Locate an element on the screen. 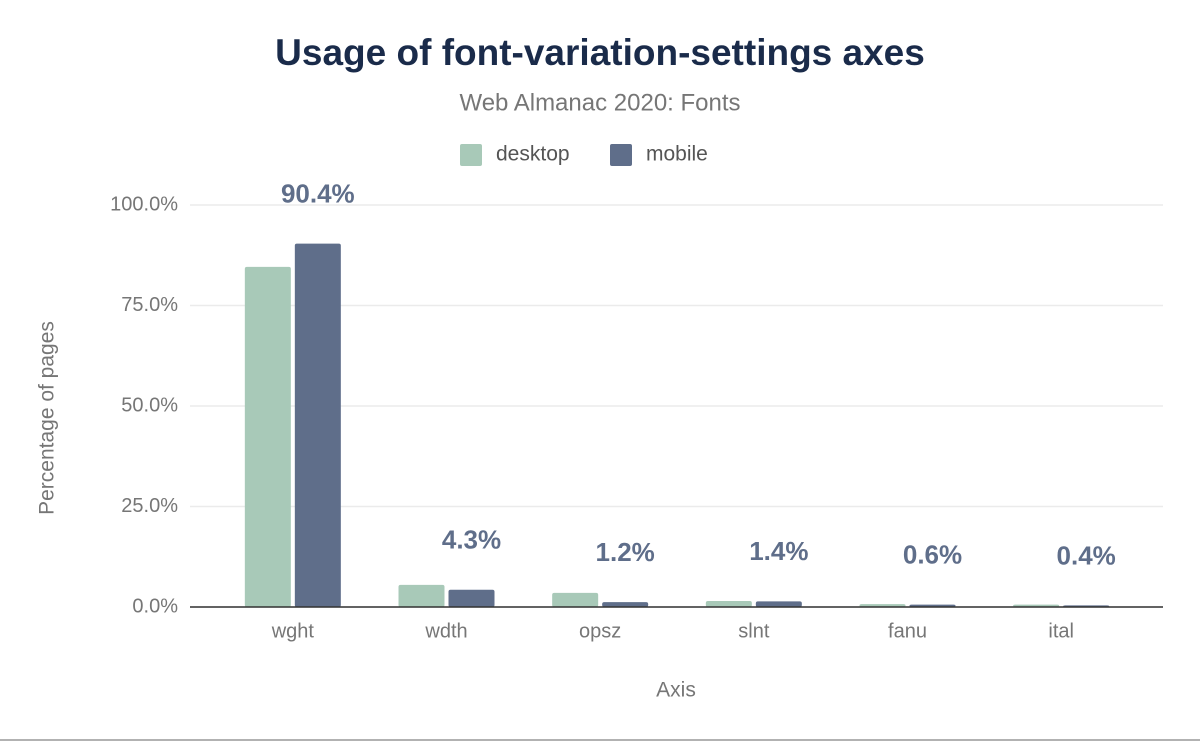  y-tick-label: 100.0% is located at coordinates (144, 204).